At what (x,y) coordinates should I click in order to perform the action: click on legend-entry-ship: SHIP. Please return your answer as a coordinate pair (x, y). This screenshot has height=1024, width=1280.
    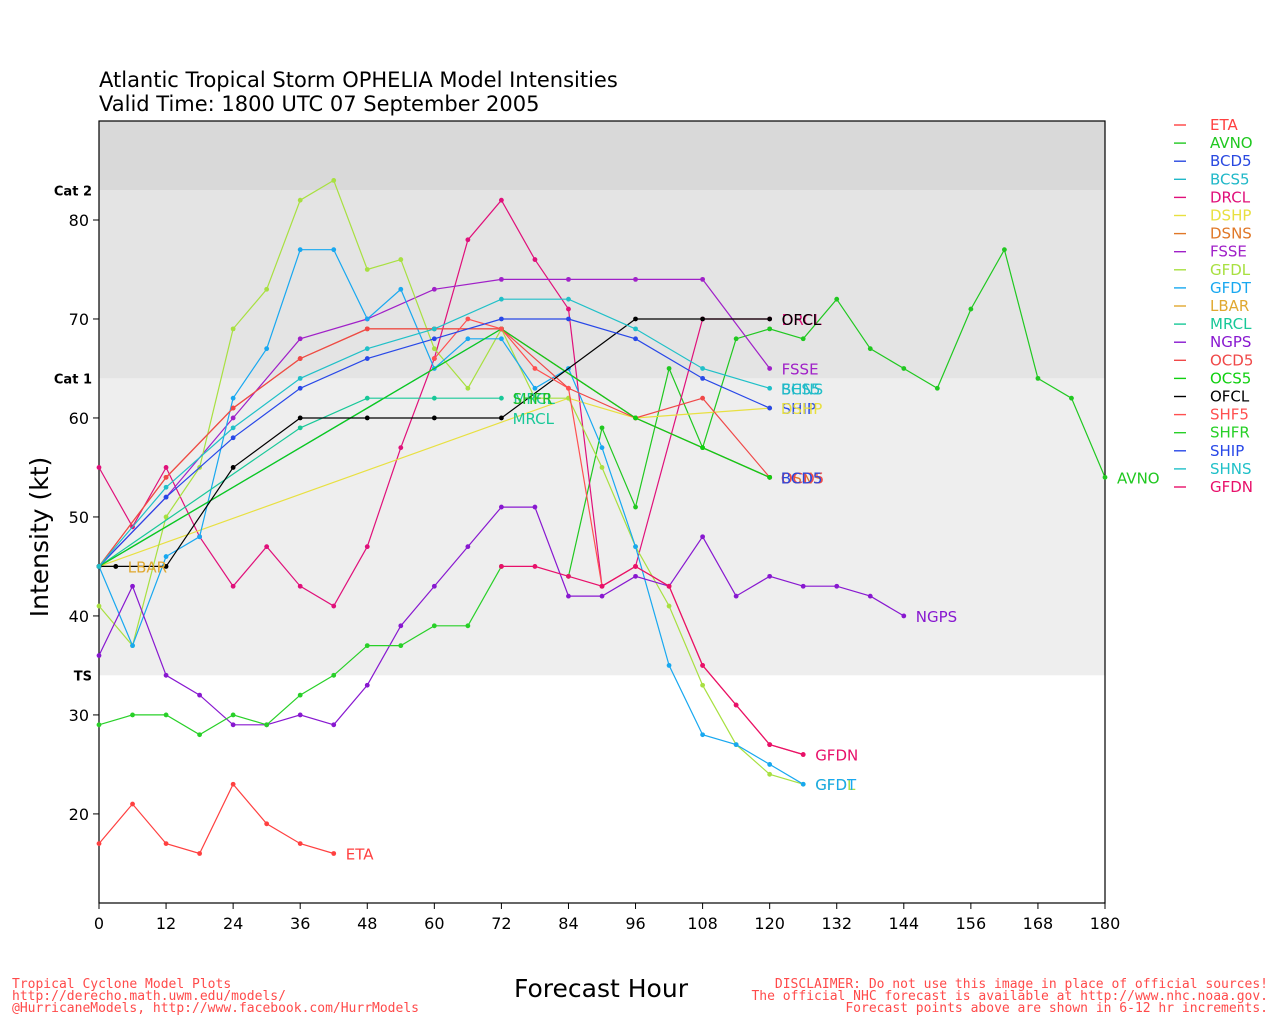
    Looking at the image, I should click on (1227, 451).